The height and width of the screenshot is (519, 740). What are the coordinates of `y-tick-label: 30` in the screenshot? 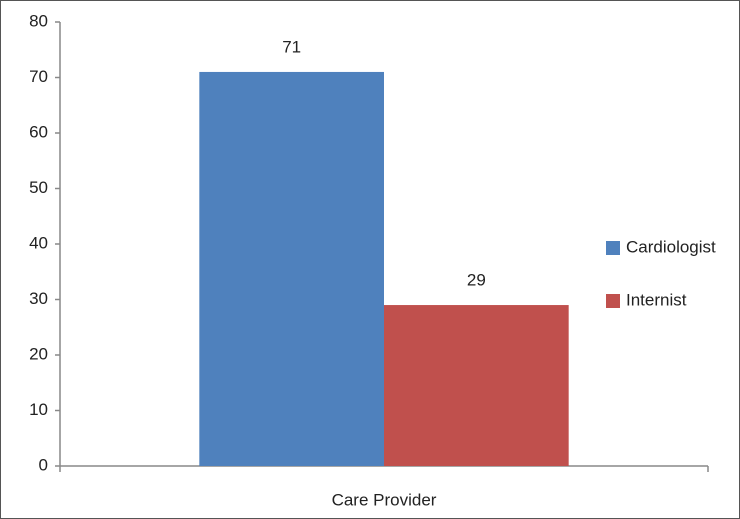 It's located at (38, 298).